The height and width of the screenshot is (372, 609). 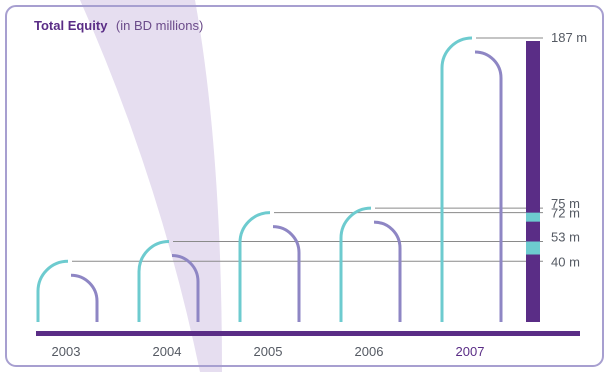 What do you see at coordinates (153, 281) in the screenshot?
I see `arch-outer-2004` at bounding box center [153, 281].